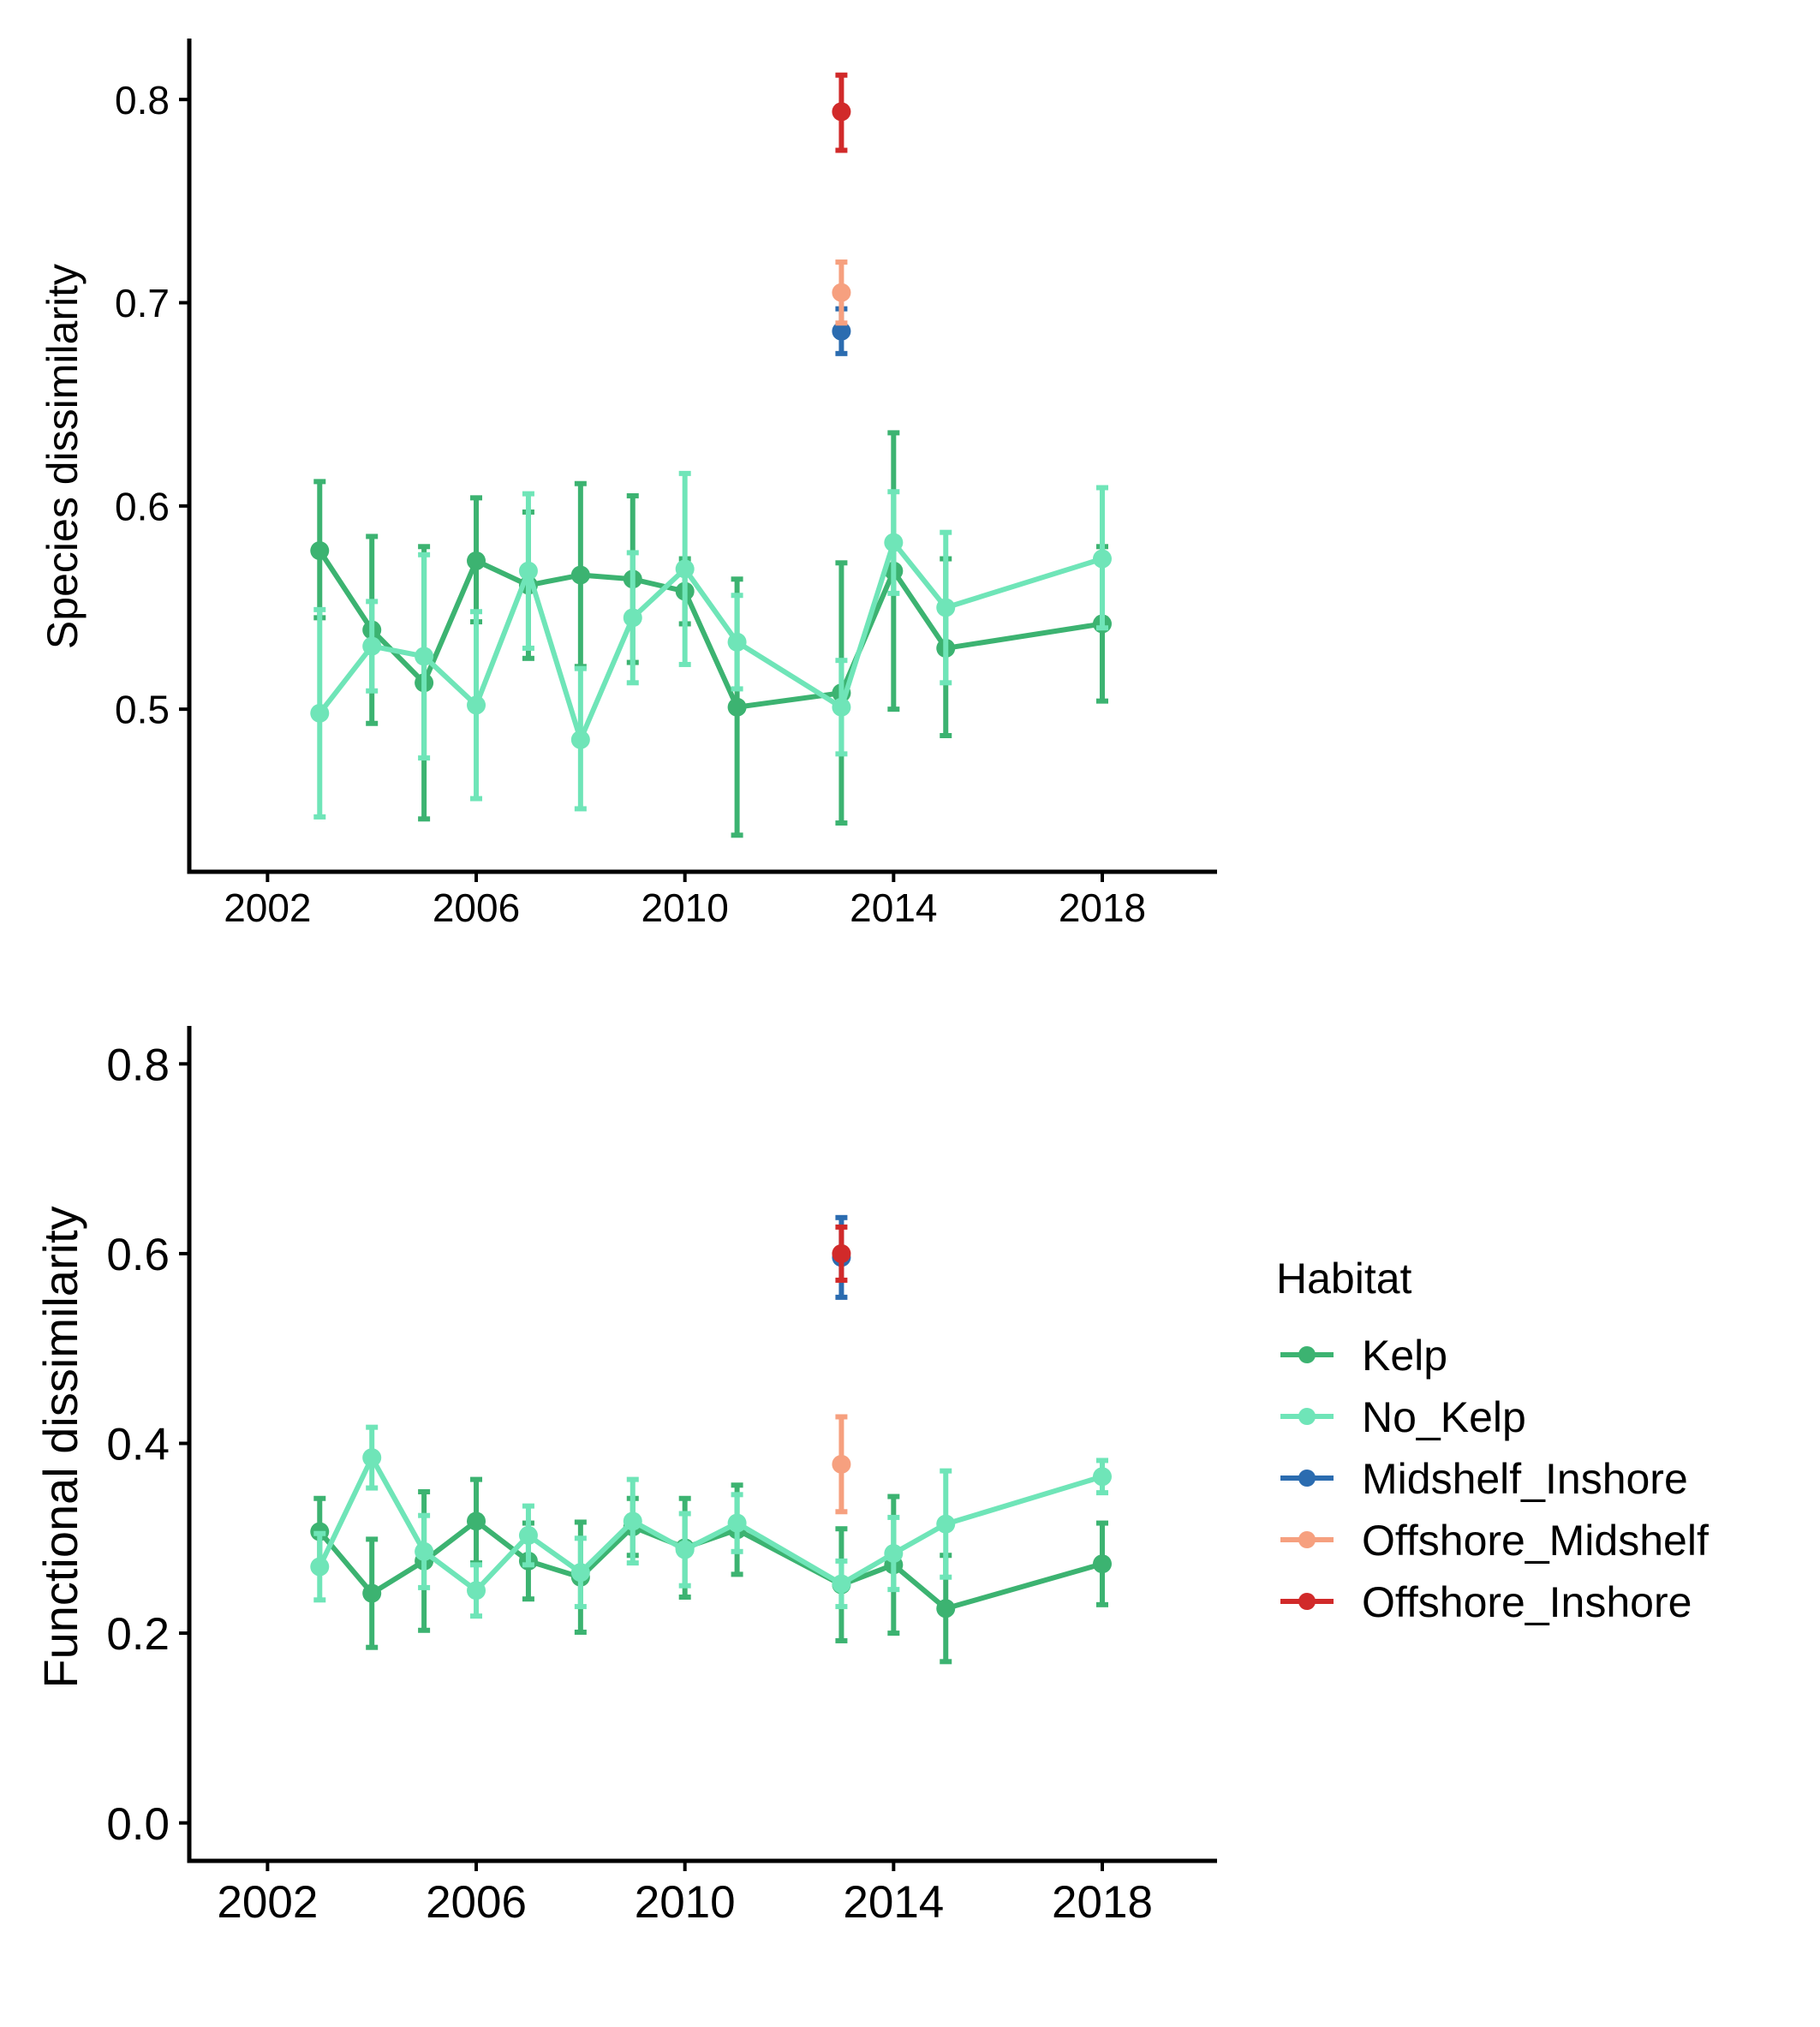 Image resolution: width=1820 pixels, height=2027 pixels. Describe the element at coordinates (138, 1445) in the screenshot. I see `y-tick-label: 0.4` at that location.